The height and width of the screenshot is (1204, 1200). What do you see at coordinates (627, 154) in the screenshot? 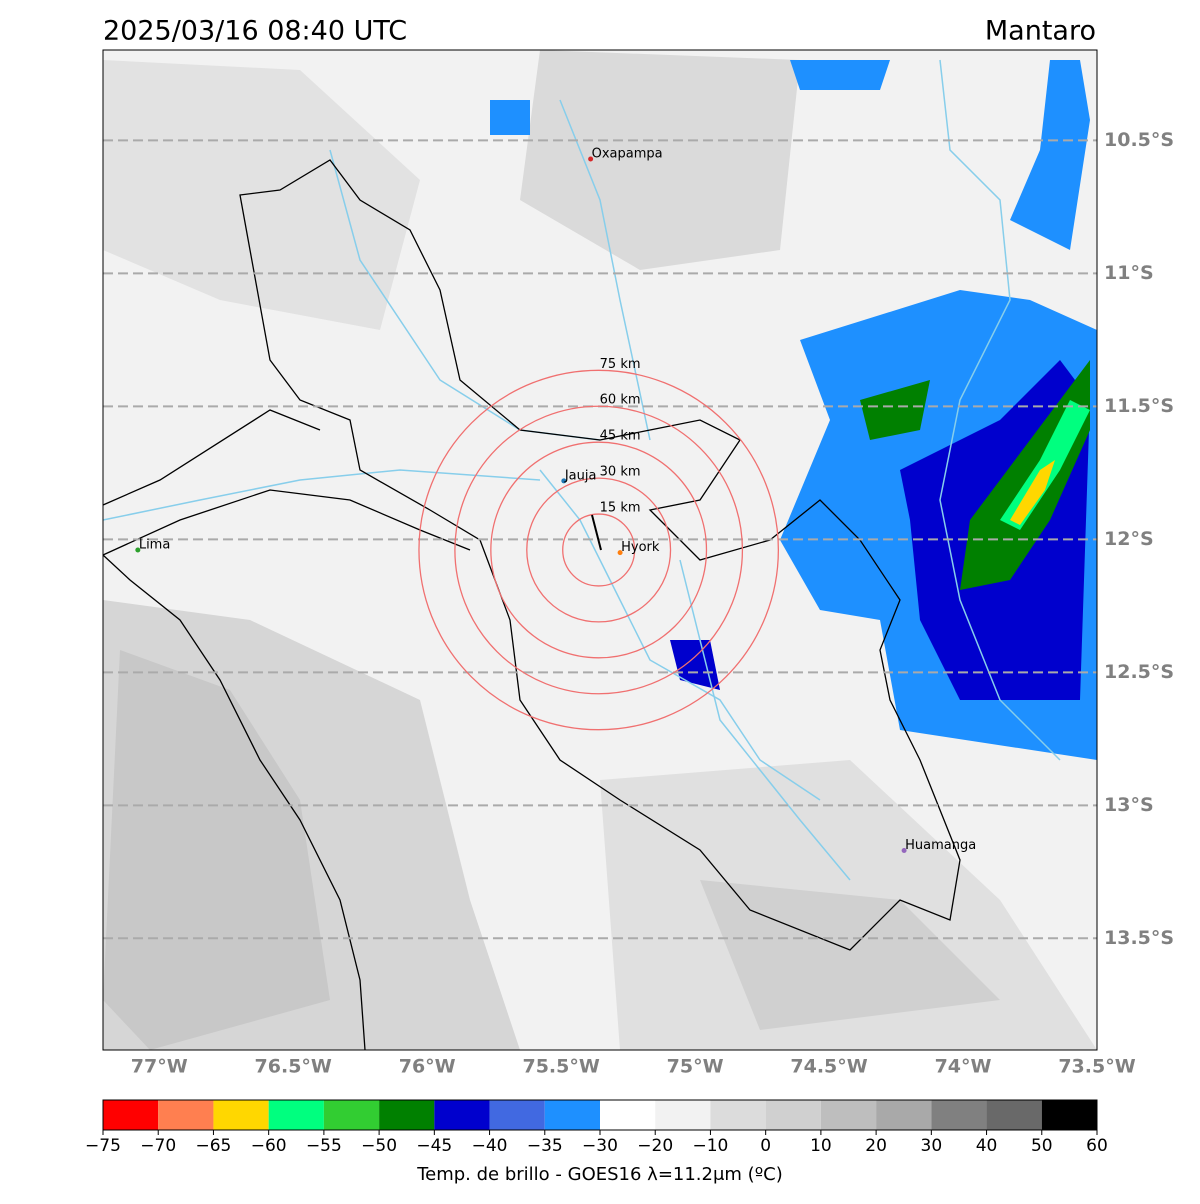
I see `city-label: Oxapampa` at bounding box center [627, 154].